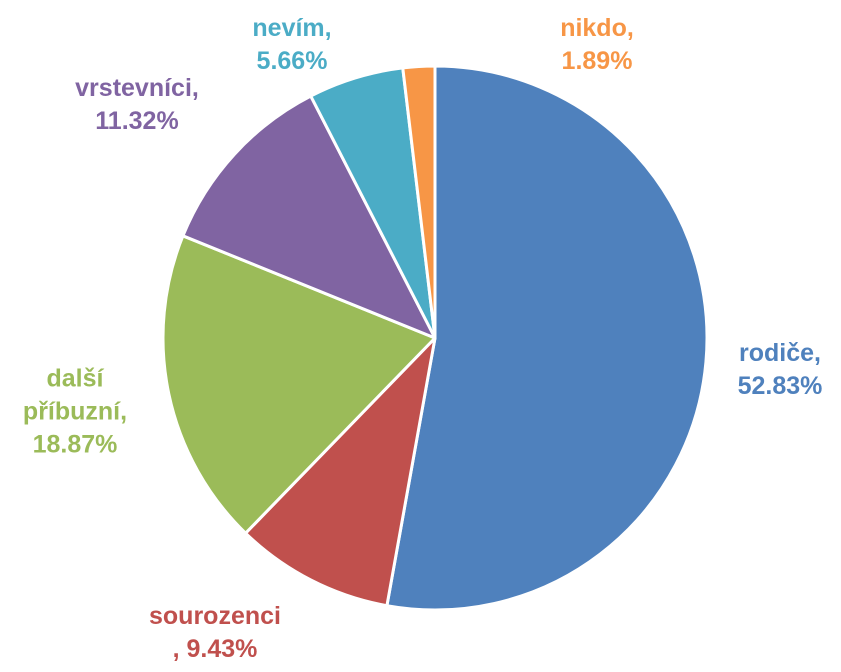 This screenshot has width=841, height=672. What do you see at coordinates (597, 28) in the screenshot?
I see `category-label: nikdo,` at bounding box center [597, 28].